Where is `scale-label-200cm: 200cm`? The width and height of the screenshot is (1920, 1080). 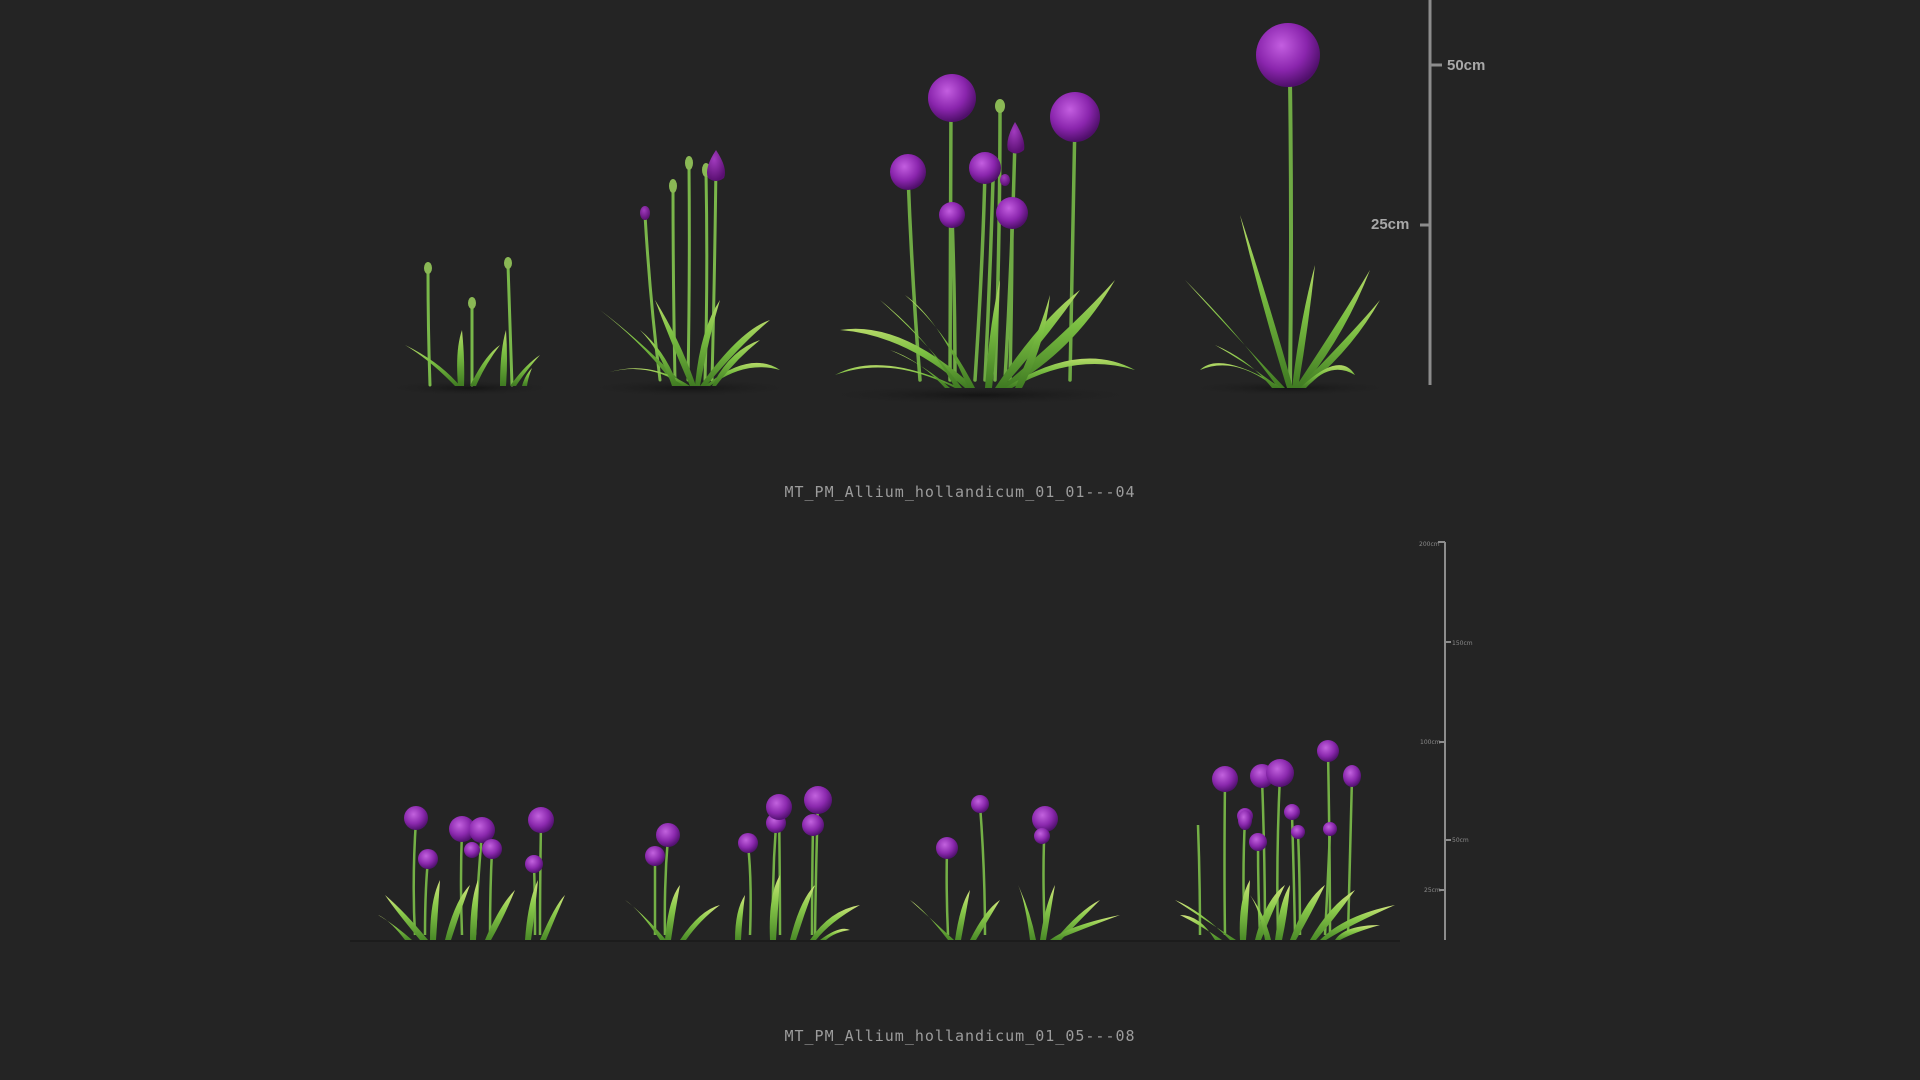 scale-label-200cm: 200cm is located at coordinates (1429, 544).